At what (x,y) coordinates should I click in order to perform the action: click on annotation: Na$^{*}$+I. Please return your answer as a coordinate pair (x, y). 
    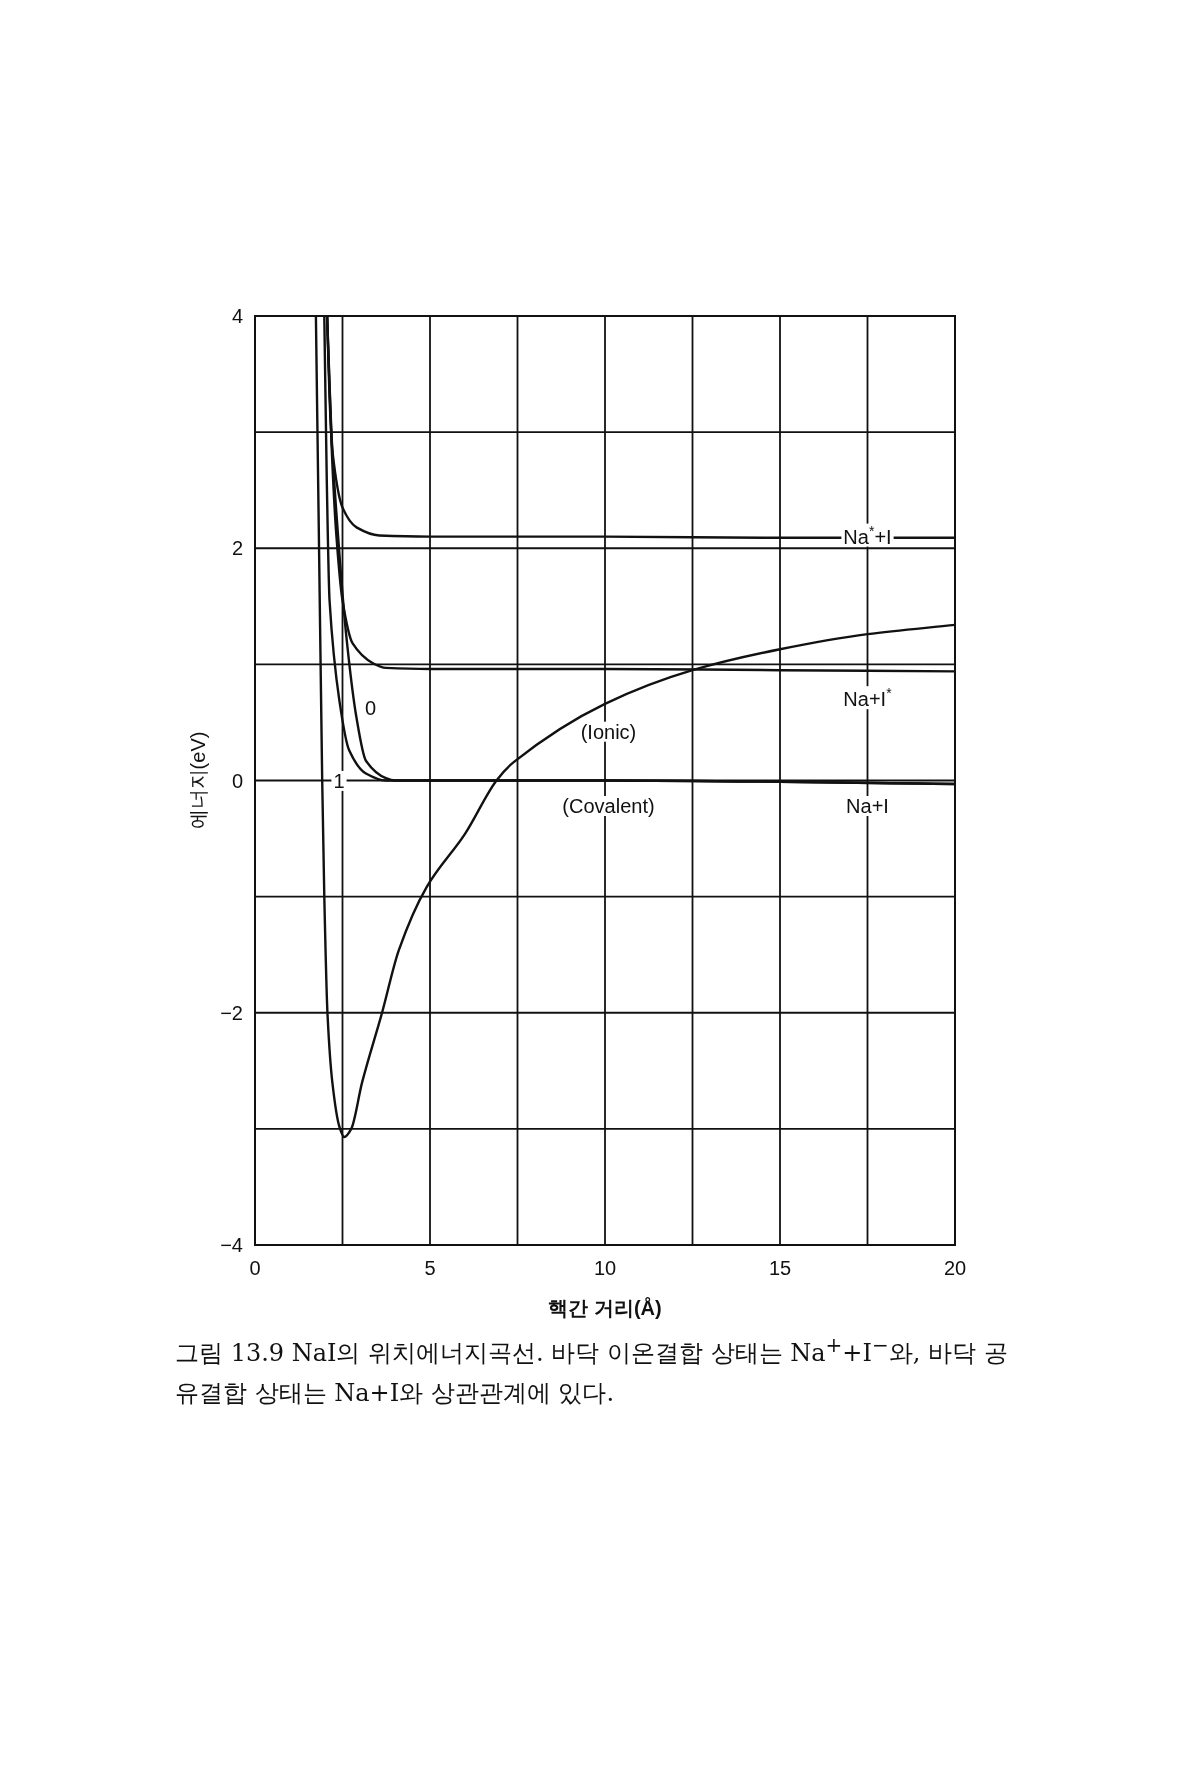
    Looking at the image, I should click on (867, 535).